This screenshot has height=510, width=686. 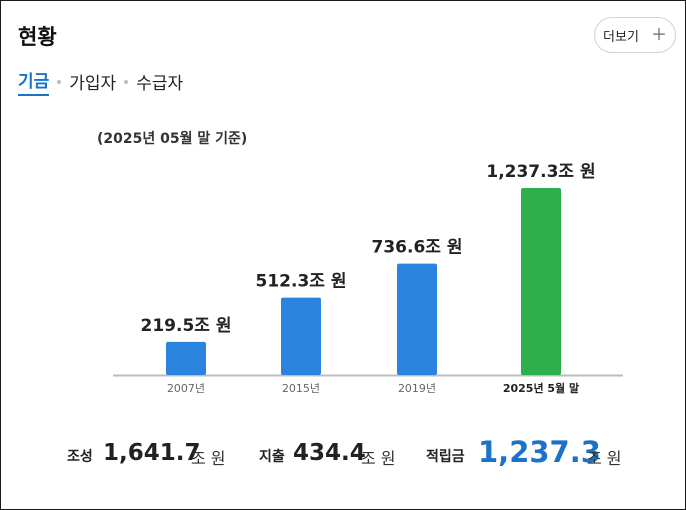 What do you see at coordinates (445, 457) in the screenshot?
I see `reserve-label: 적립금` at bounding box center [445, 457].